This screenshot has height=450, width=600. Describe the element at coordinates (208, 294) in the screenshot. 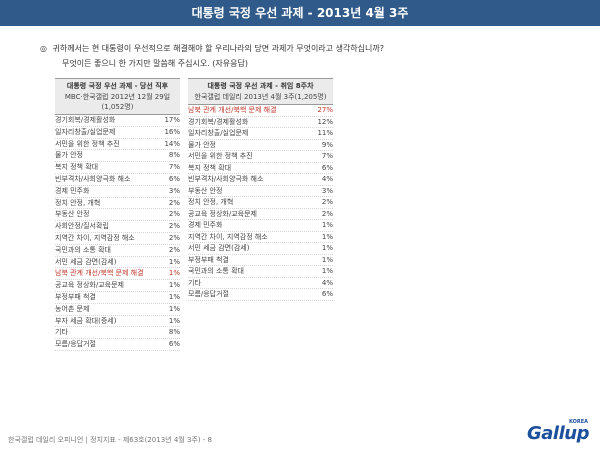

I see `item-label: 모름/응답거절` at that location.